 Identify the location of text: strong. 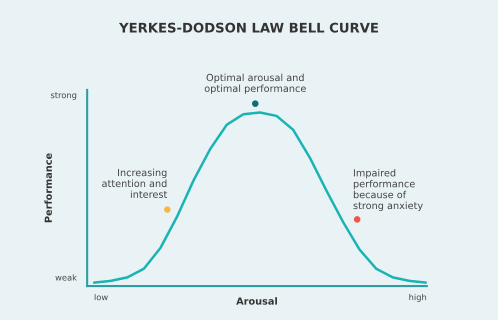
(63, 96).